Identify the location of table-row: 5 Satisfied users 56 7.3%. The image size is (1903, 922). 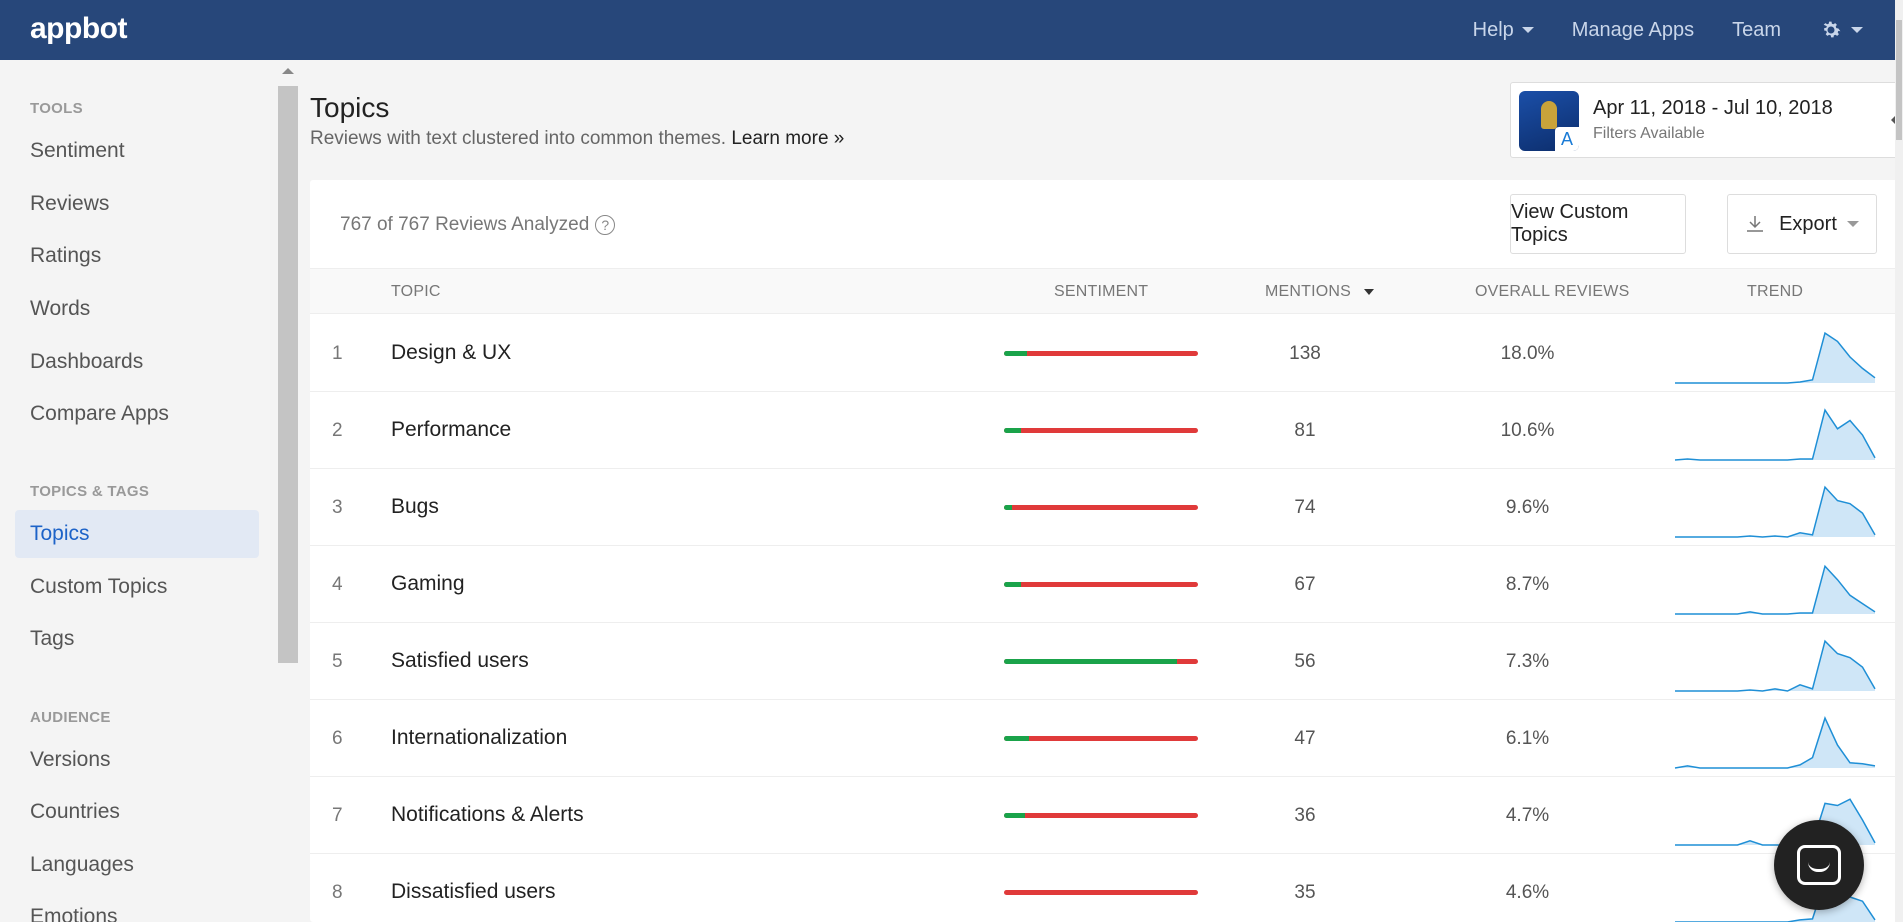
(1105, 661).